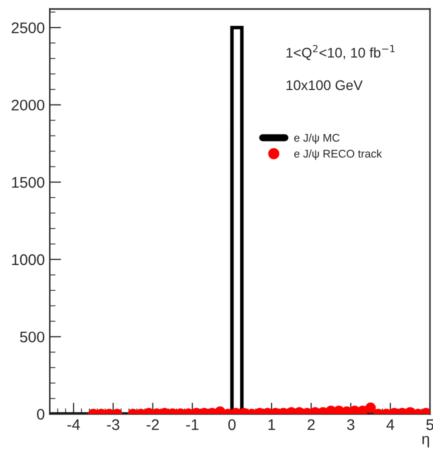 This screenshot has width=433, height=450. I want to click on x-axis-title: η, so click(425, 442).